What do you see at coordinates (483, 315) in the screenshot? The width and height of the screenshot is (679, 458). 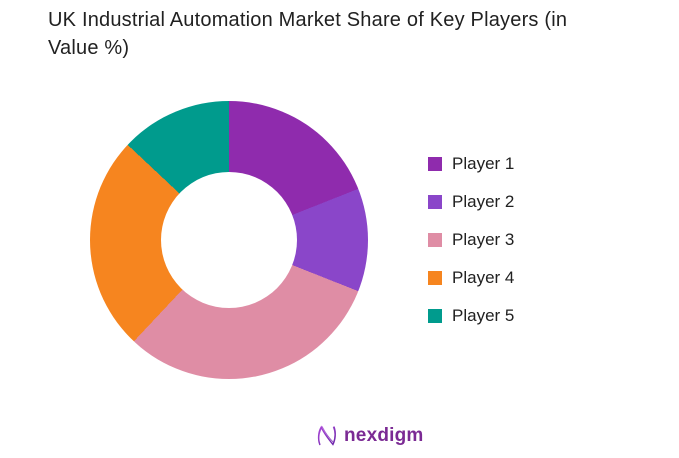 I see `legend-label-player-5: Player 5` at bounding box center [483, 315].